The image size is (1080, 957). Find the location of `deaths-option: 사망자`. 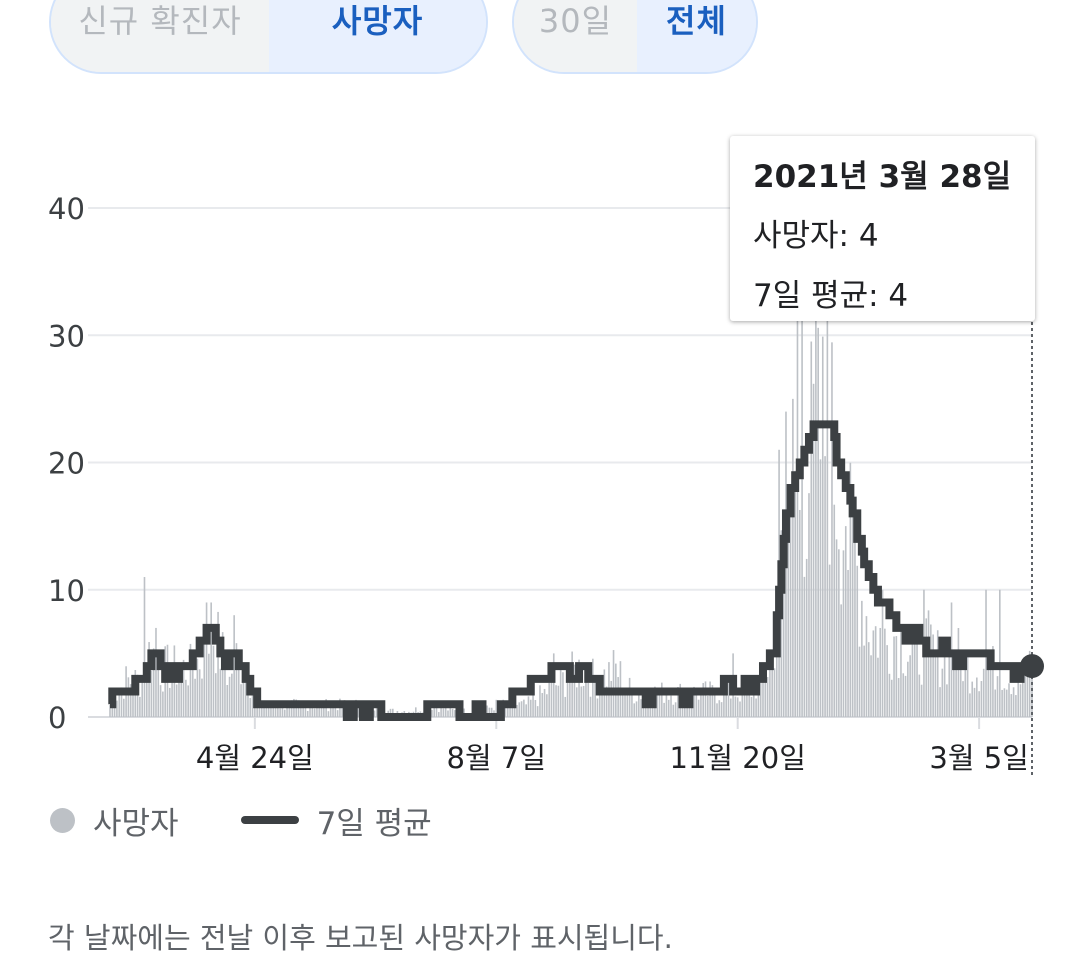

deaths-option: 사망자 is located at coordinates (377, 36).